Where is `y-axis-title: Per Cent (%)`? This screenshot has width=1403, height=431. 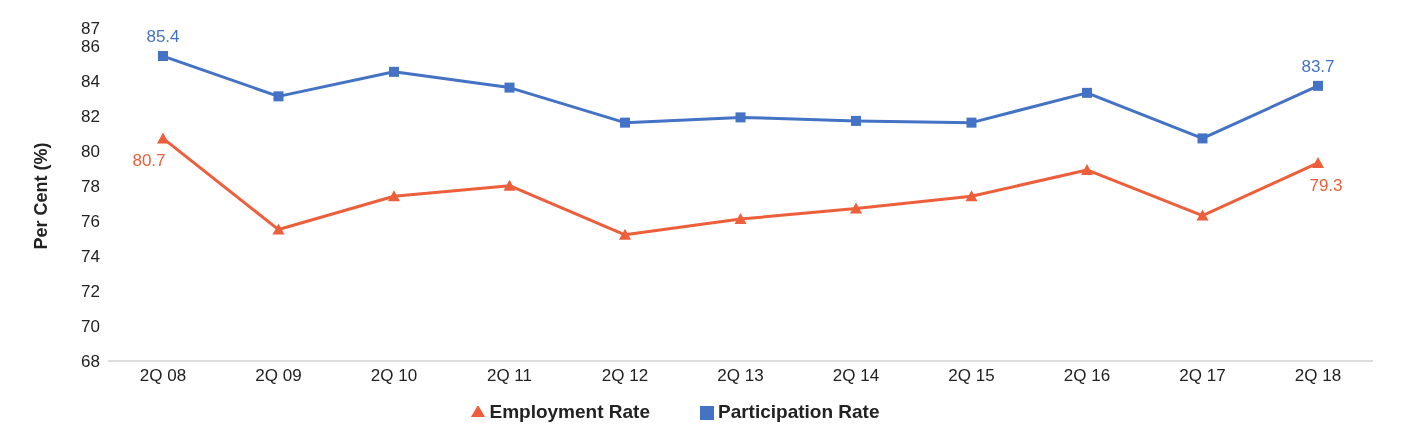 y-axis-title: Per Cent (%) is located at coordinates (41, 196).